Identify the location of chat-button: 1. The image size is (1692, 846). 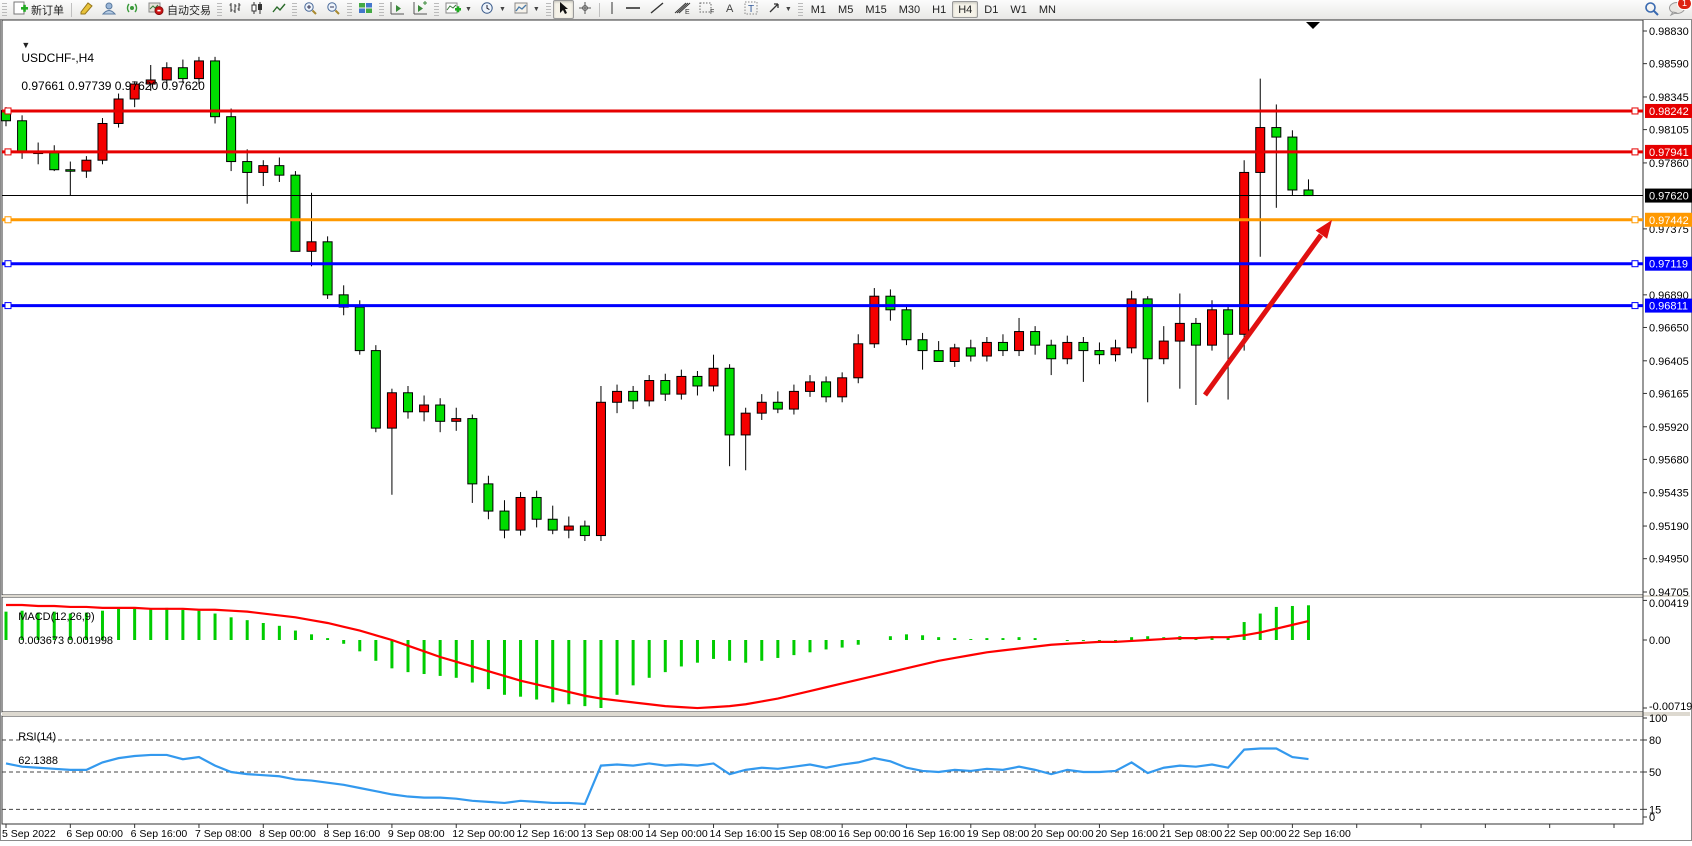
(1680, 9).